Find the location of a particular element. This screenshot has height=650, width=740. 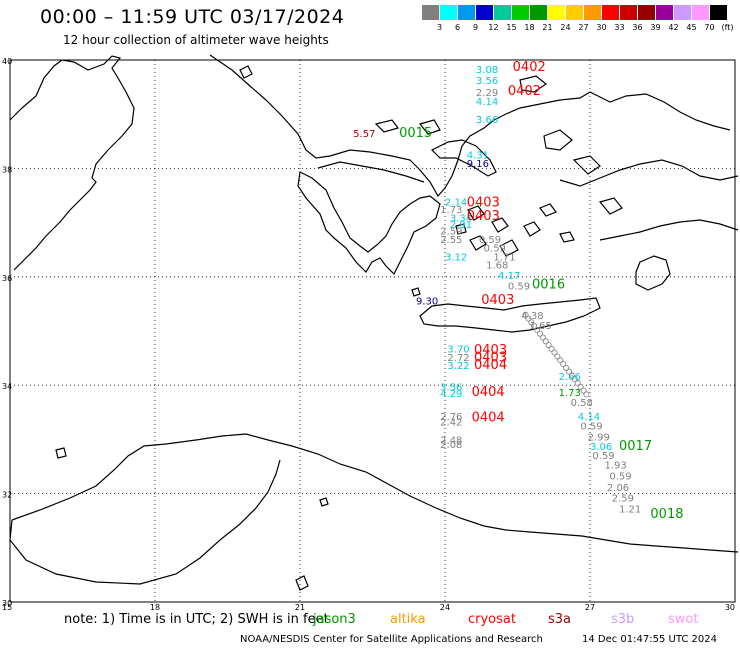

wave-height-label: 2.48 is located at coordinates (451, 441).